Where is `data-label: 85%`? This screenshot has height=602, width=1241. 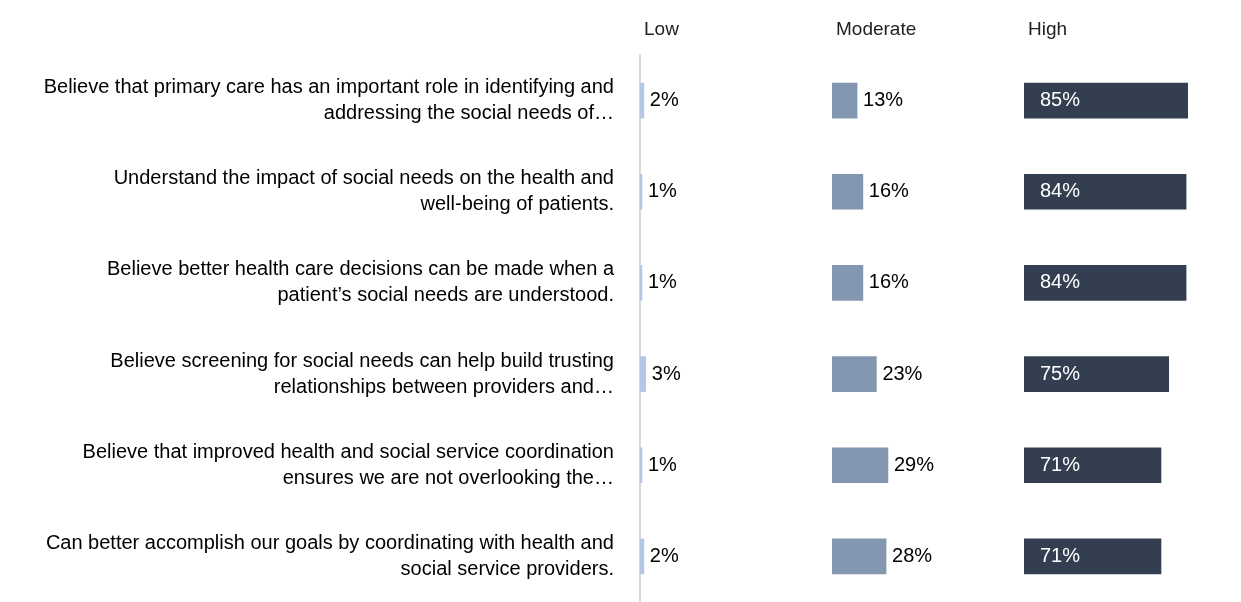
data-label: 85% is located at coordinates (1060, 99).